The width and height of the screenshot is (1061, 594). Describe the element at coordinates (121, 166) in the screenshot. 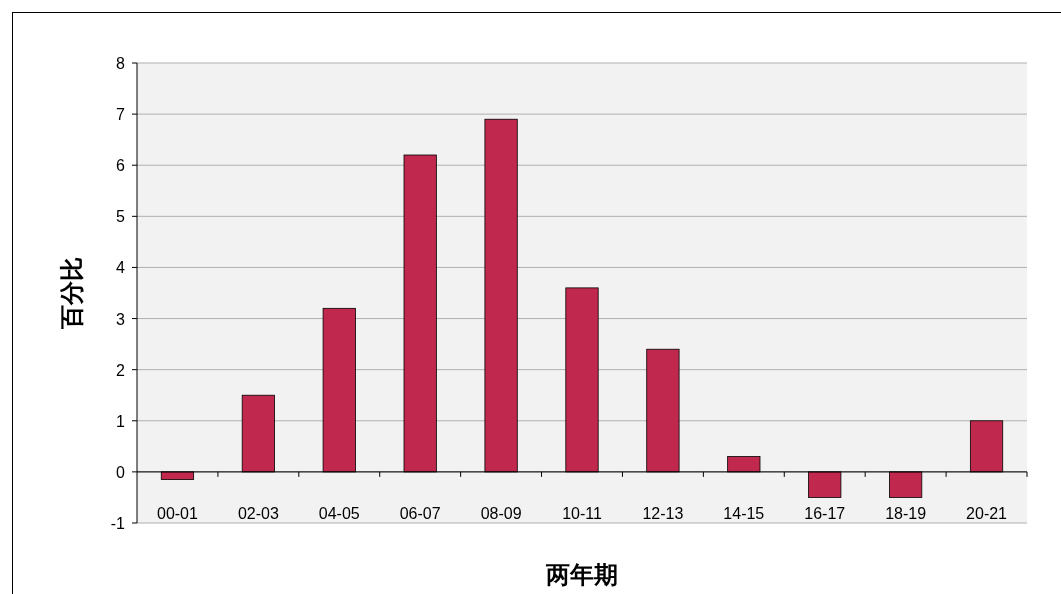

I see `y-tick-label: 6` at that location.